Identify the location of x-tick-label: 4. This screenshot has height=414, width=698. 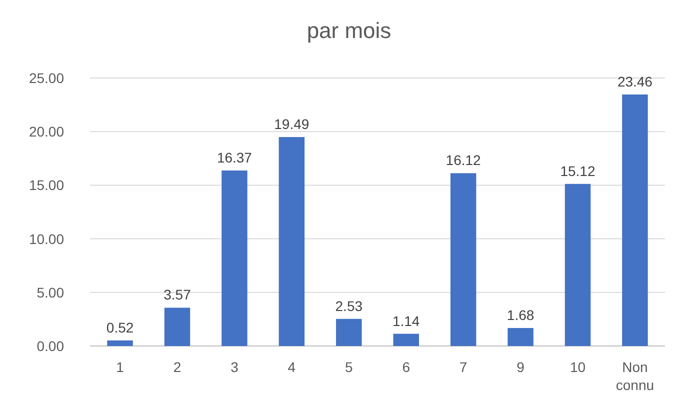
(292, 367).